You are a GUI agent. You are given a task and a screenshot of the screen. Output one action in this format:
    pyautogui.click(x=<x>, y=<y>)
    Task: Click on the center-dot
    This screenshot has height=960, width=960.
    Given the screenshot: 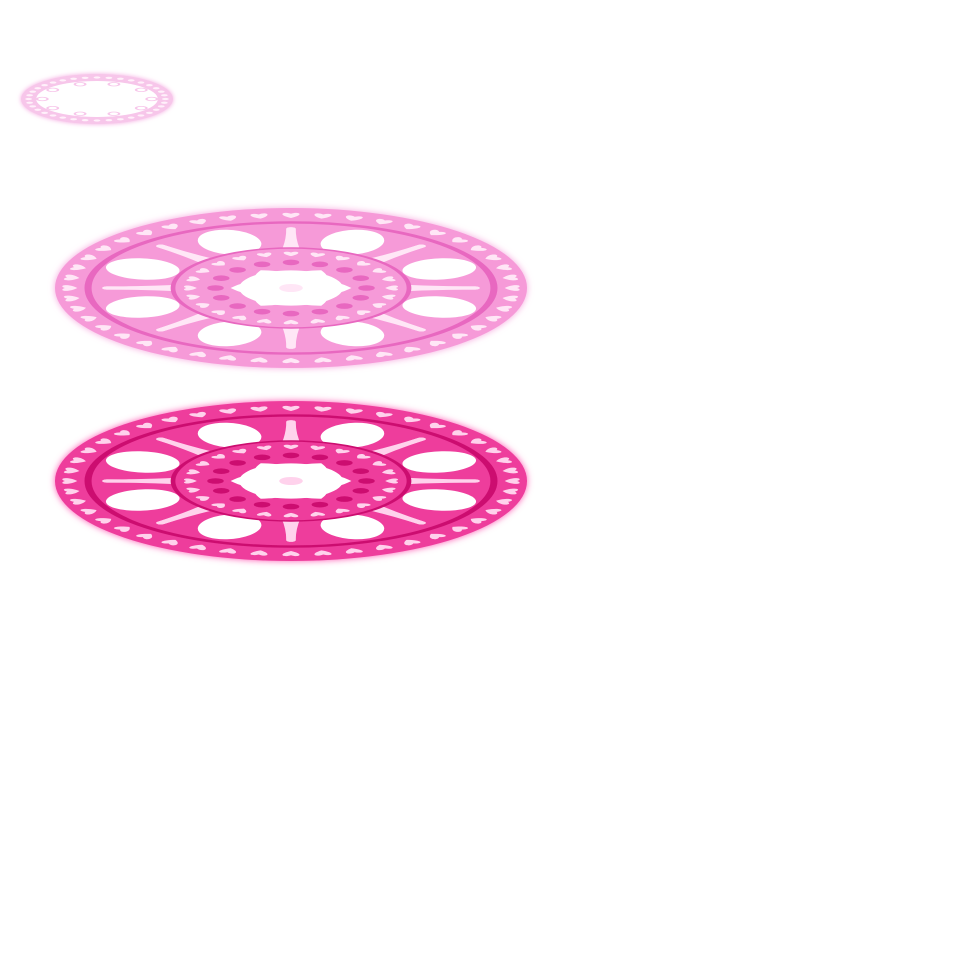 What is the action you would take?
    pyautogui.click(x=291, y=481)
    